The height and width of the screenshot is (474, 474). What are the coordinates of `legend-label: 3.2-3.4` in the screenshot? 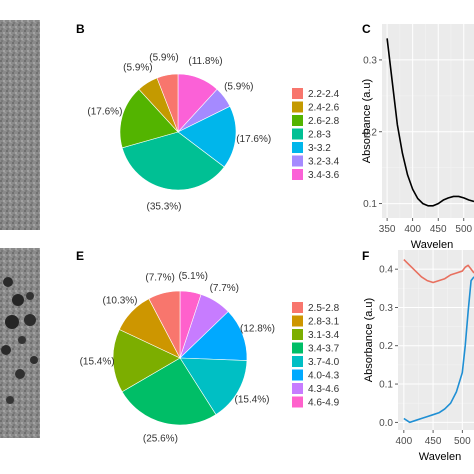 It's located at (324, 162).